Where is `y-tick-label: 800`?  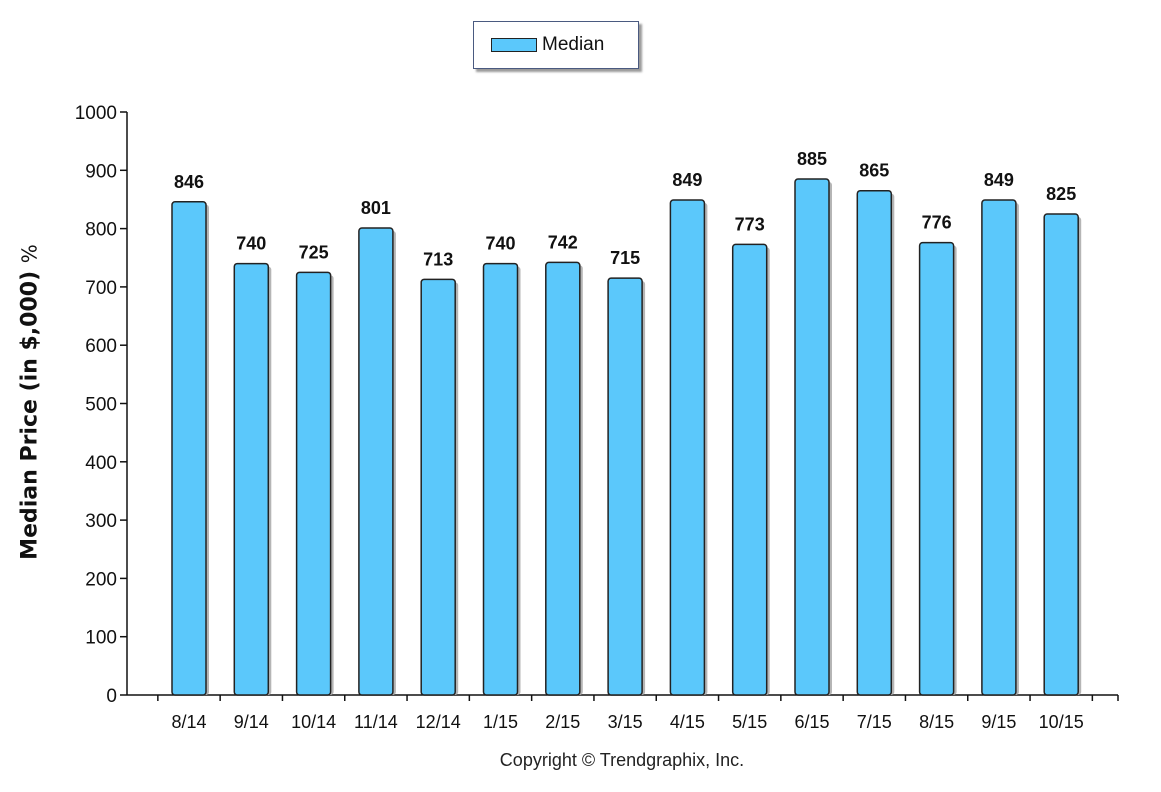
y-tick-label: 800 is located at coordinates (101, 230).